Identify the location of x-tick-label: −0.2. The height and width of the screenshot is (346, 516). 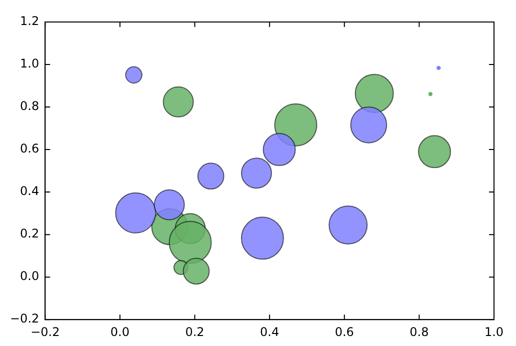
(45, 331).